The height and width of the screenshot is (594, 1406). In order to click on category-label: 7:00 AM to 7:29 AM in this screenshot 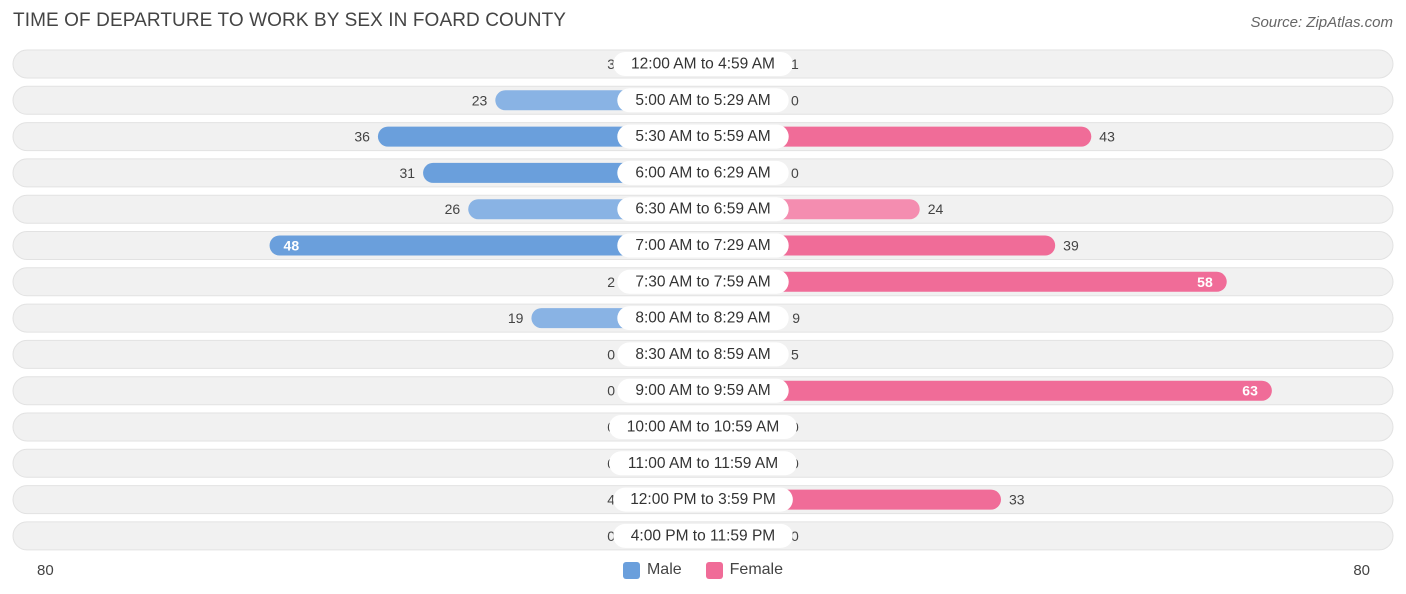, I will do `click(702, 245)`.